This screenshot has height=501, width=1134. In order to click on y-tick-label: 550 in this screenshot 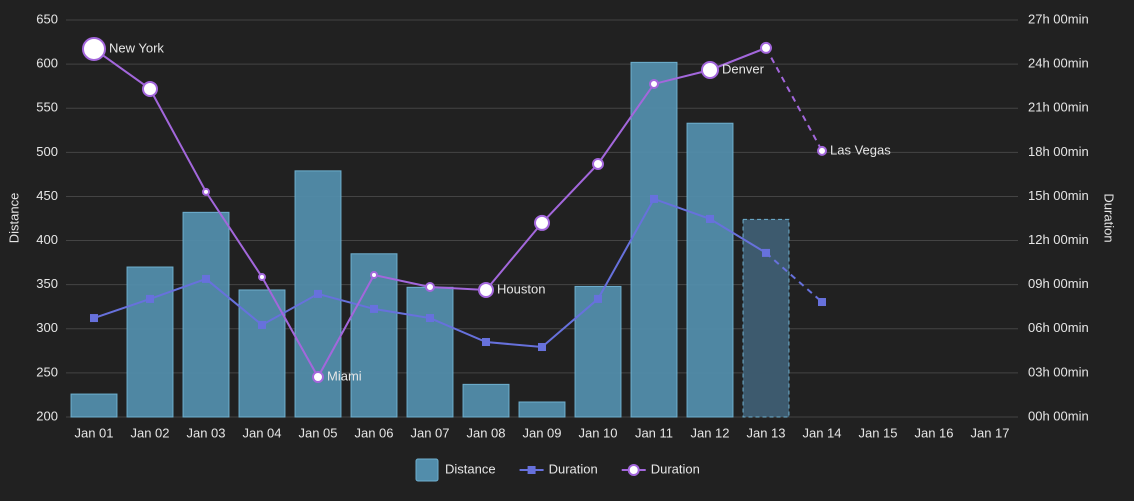, I will do `click(47, 107)`.